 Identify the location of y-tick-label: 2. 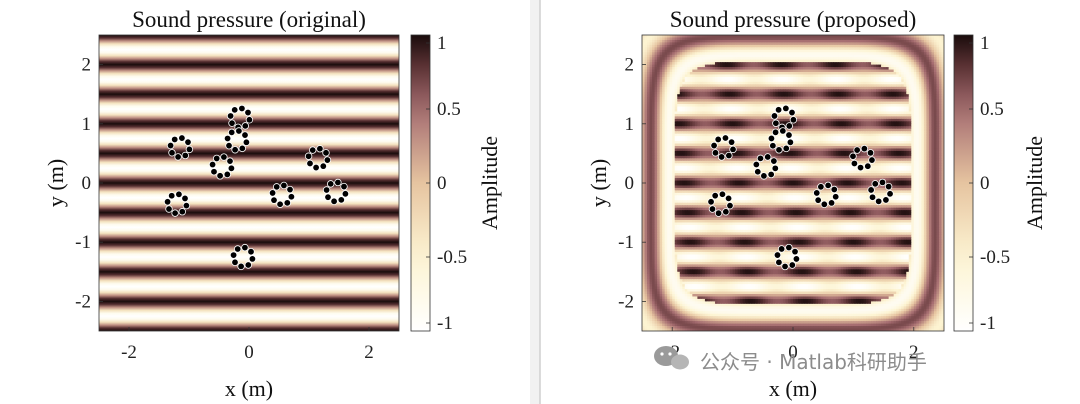
(87, 65).